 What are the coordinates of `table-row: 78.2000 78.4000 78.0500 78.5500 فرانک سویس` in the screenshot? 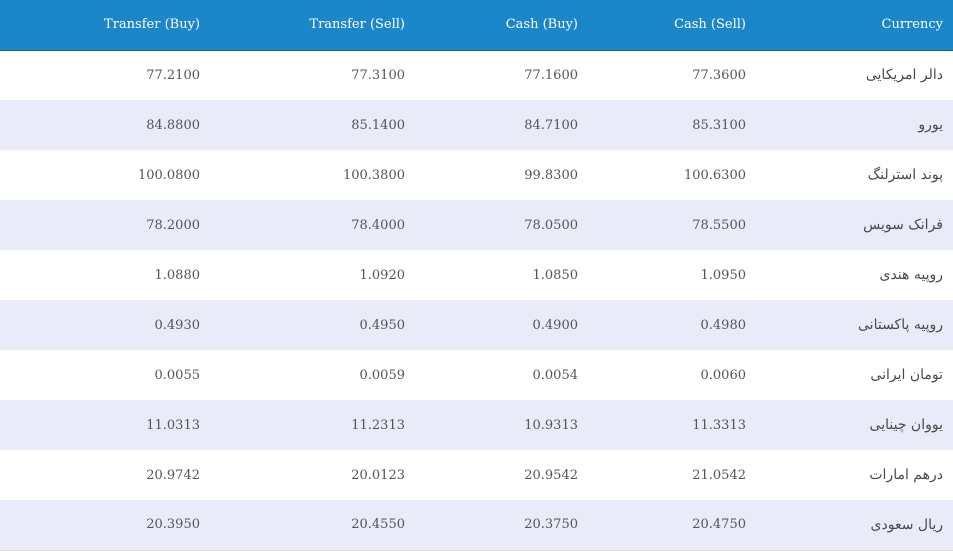 It's located at (476, 225).